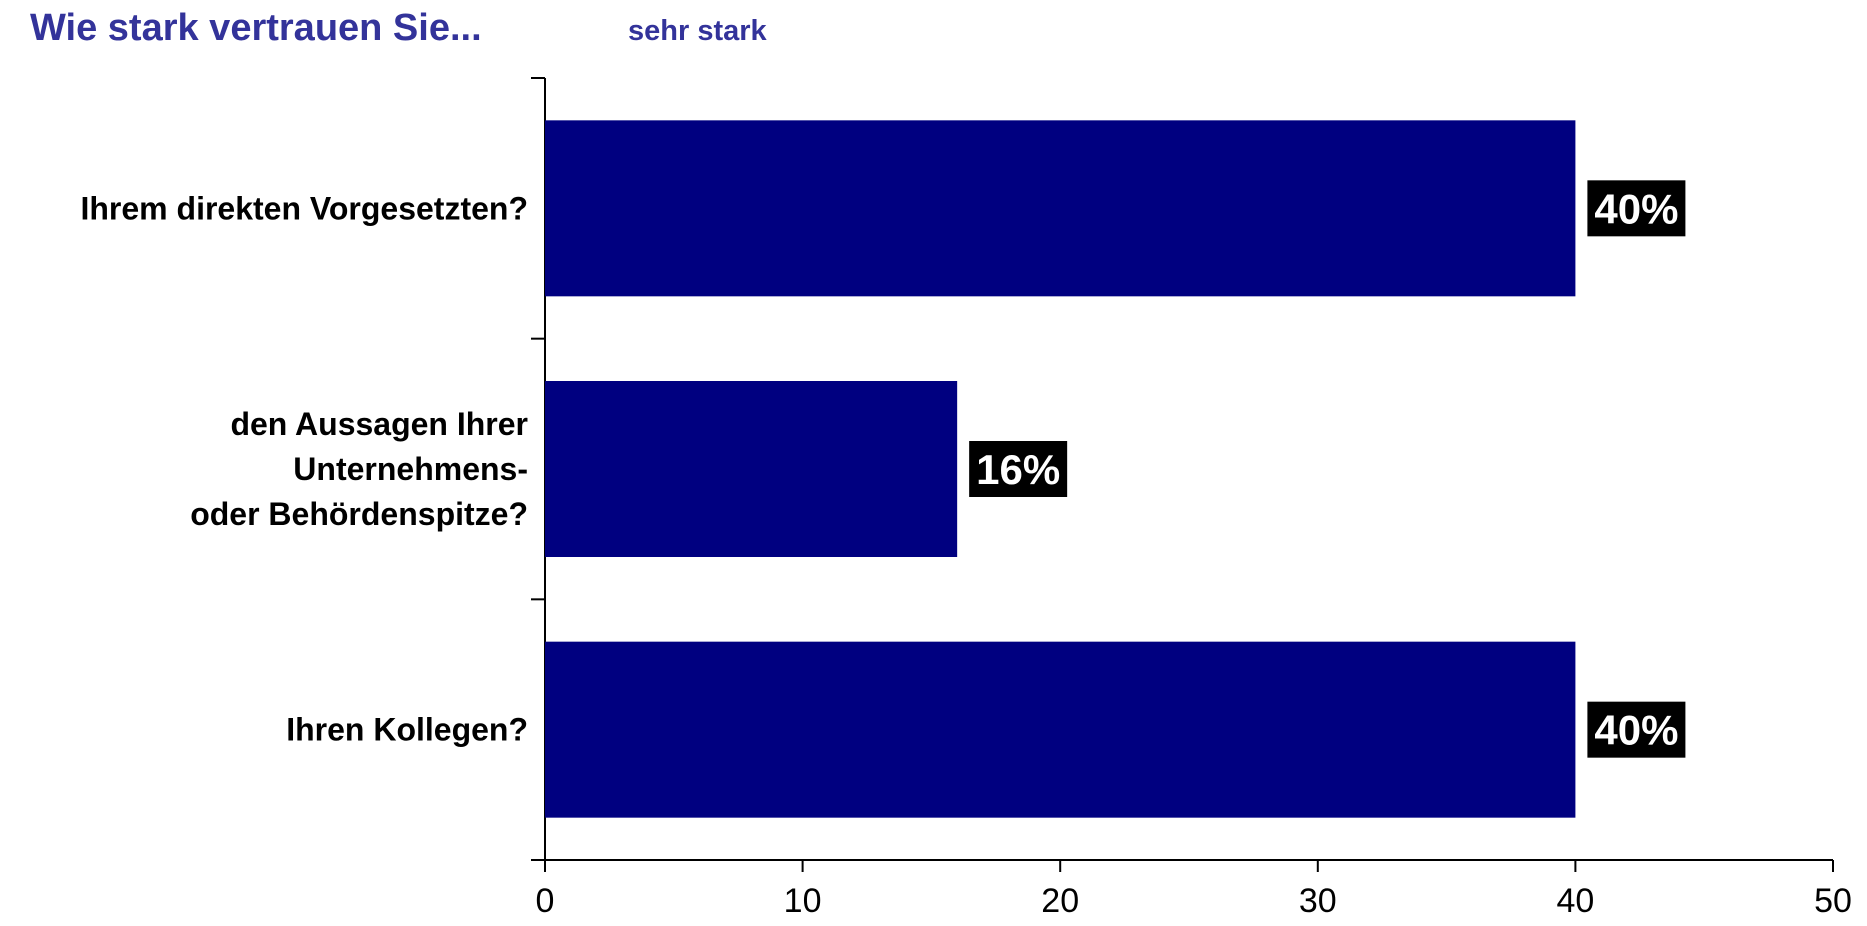  What do you see at coordinates (698, 31) in the screenshot?
I see `chart-subtitle: sehr stark` at bounding box center [698, 31].